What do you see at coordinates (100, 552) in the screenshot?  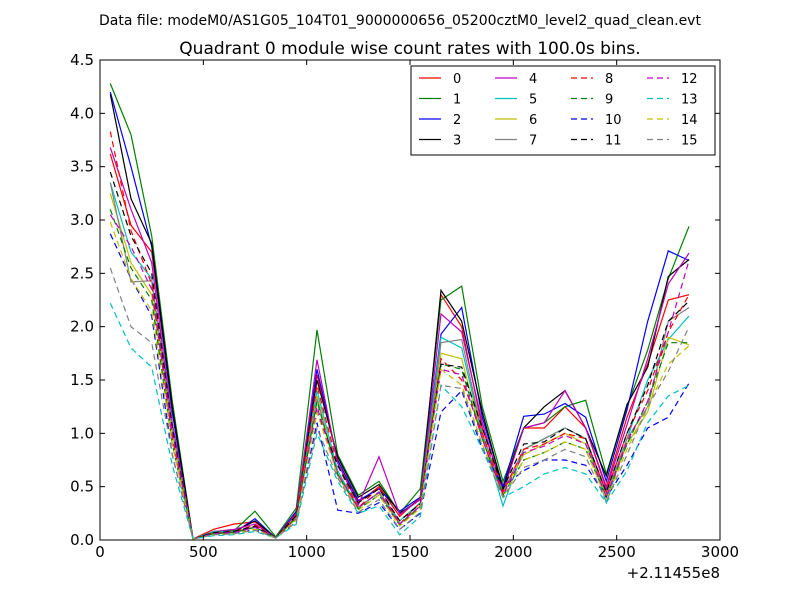 I see `x-tick-label: 0` at bounding box center [100, 552].